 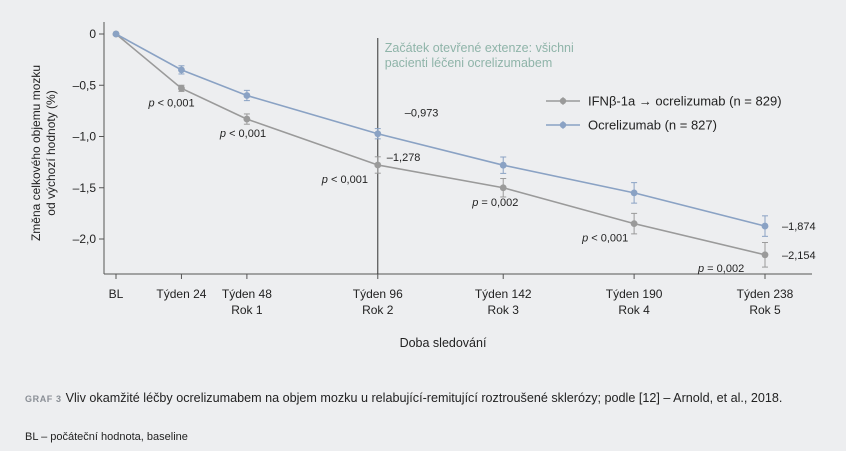 I want to click on y-tick-label: –0,5, so click(x=85, y=85).